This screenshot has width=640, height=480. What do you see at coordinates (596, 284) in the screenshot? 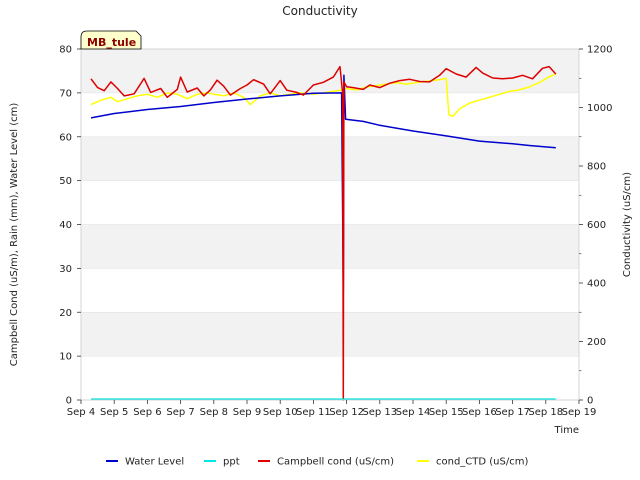
I see `y-tick-label-right: 400` at bounding box center [596, 284].